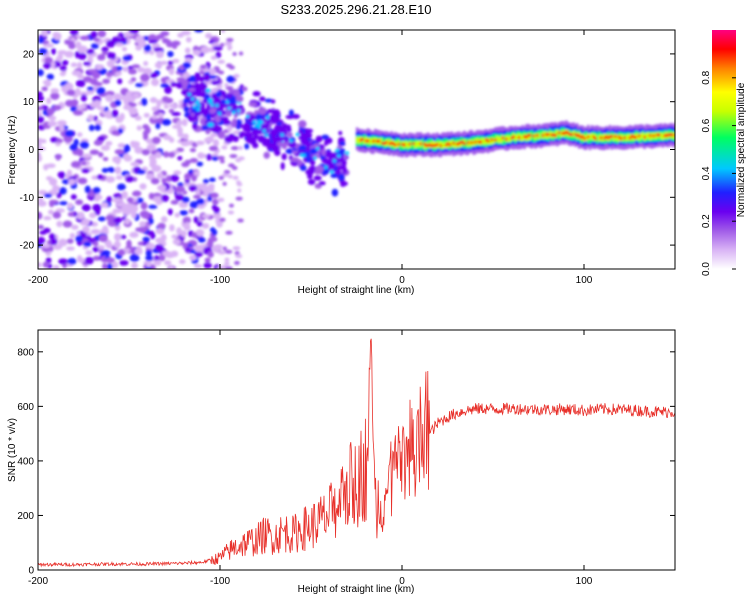 Image resolution: width=750 pixels, height=600 pixels. What do you see at coordinates (356, 290) in the screenshot?
I see `spectrogram-xlabel: Height of straight line (km)` at bounding box center [356, 290].